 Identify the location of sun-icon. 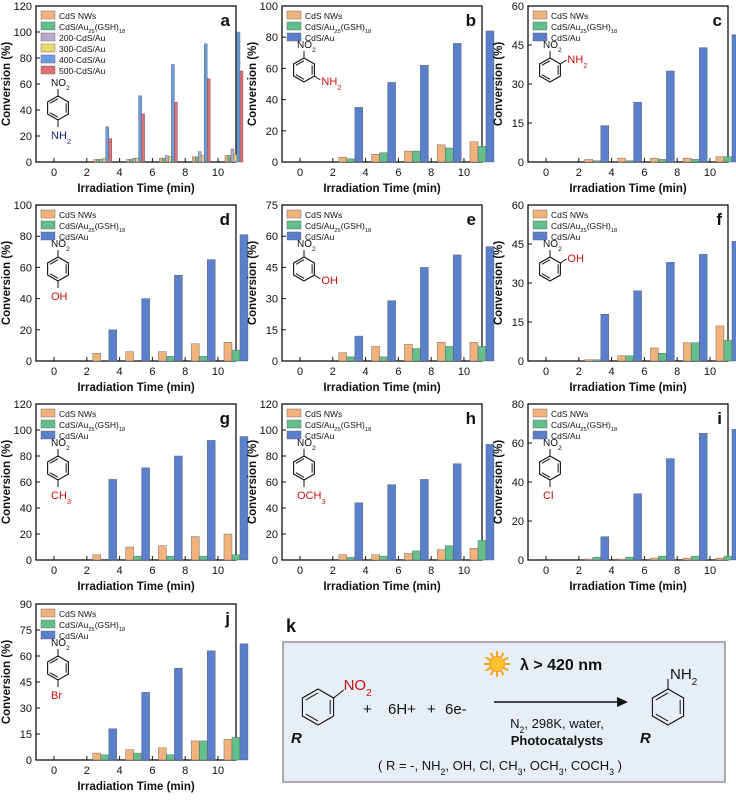
(497, 664).